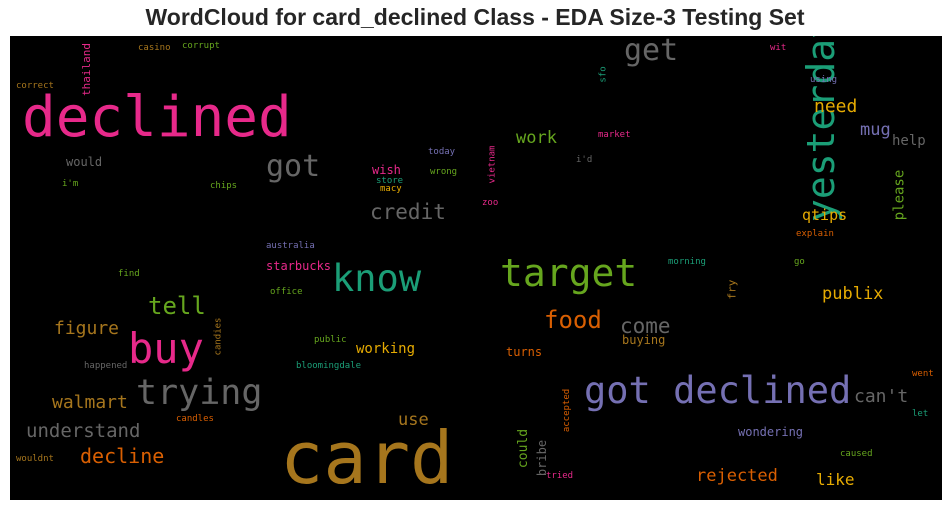 Image resolution: width=950 pixels, height=511 pixels. What do you see at coordinates (377, 278) in the screenshot?
I see `word-know: know` at bounding box center [377, 278].